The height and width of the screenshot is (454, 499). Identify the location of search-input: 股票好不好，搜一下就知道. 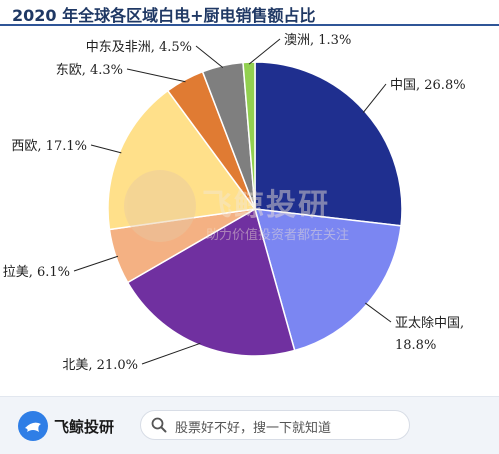
(275, 425).